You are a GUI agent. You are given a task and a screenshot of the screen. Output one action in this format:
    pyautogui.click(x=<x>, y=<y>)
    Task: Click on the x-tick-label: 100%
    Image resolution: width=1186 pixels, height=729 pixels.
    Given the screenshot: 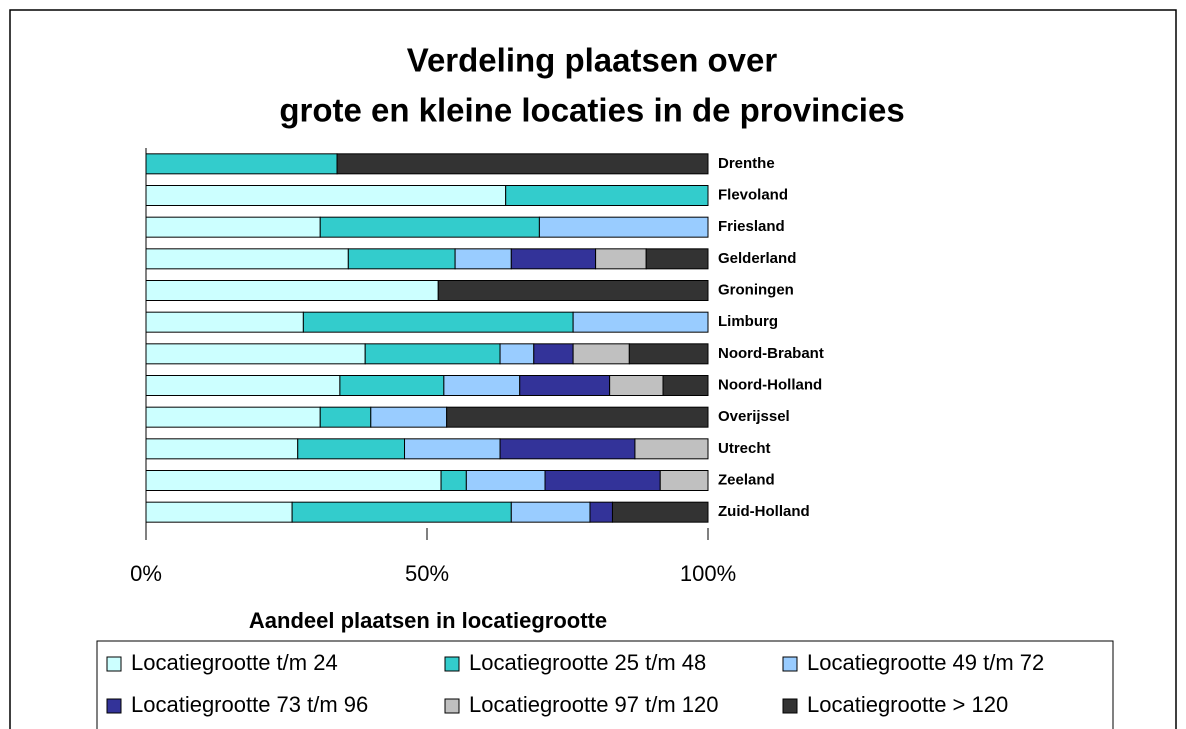 What is the action you would take?
    pyautogui.click(x=708, y=573)
    